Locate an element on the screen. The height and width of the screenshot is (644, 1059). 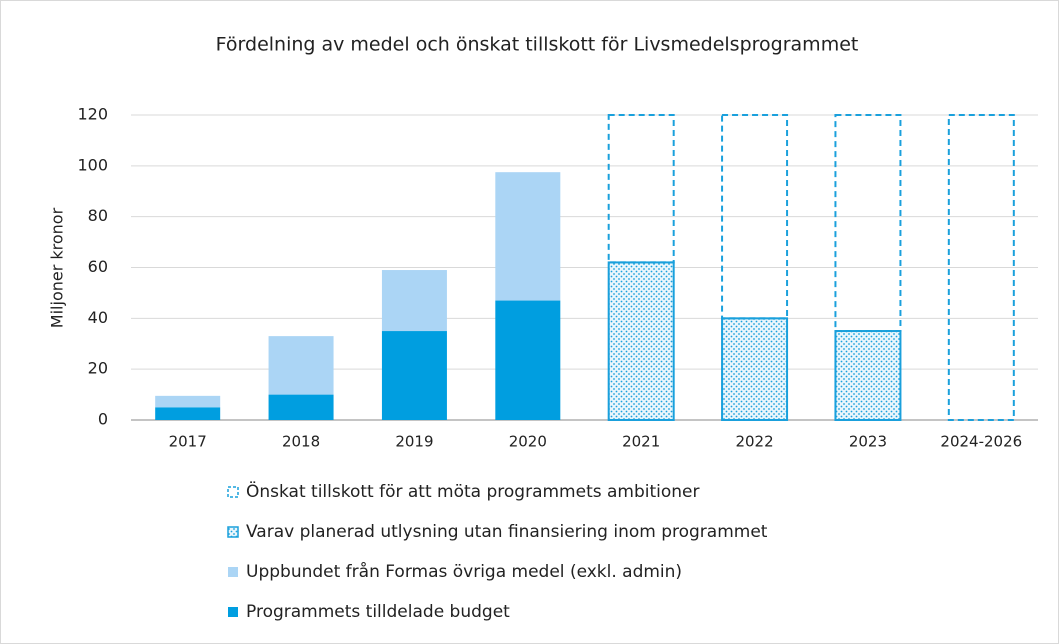
y-tick-label: 120 is located at coordinates (92, 114).